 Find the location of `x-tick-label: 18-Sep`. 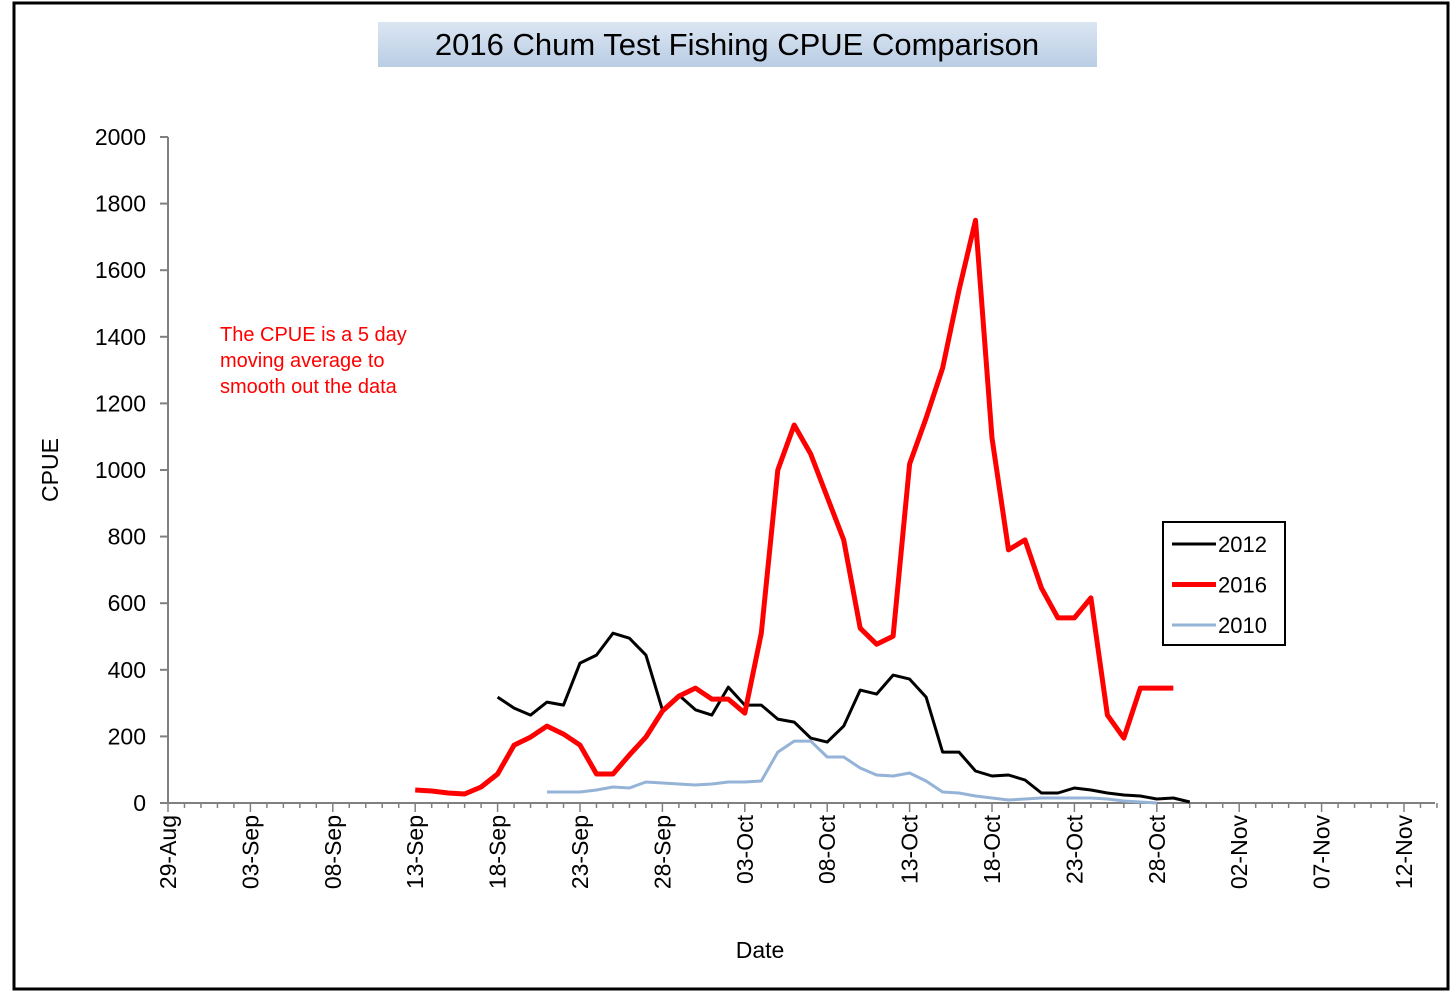

x-tick-label: 18-Sep is located at coordinates (498, 852).